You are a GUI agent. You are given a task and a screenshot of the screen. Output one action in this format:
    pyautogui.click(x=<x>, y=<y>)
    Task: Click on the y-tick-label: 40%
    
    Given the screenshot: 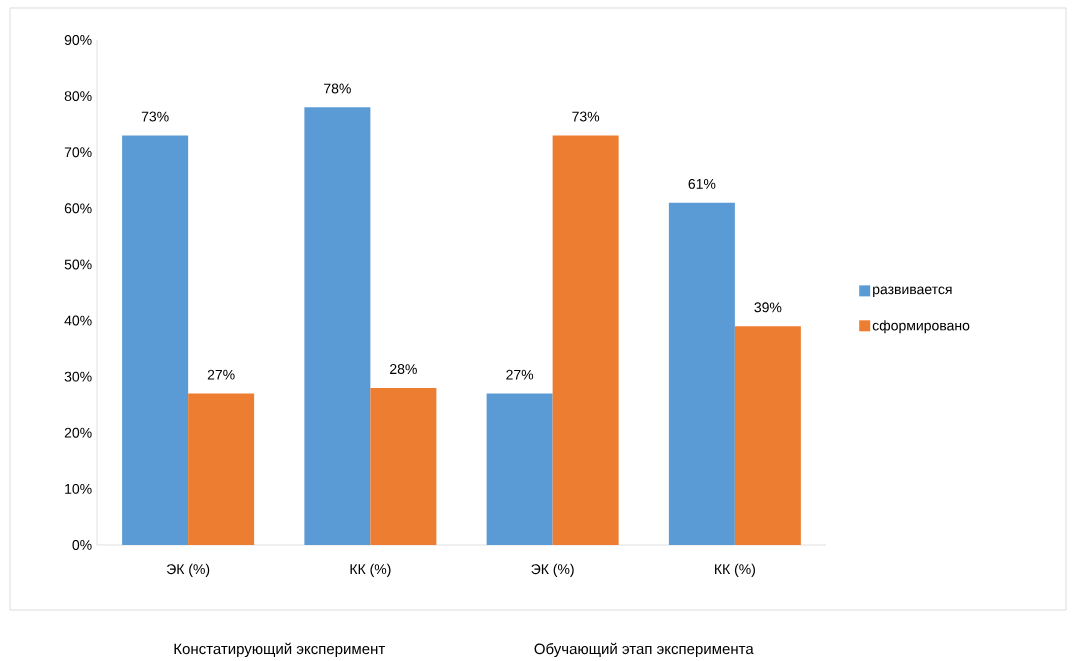 What is the action you would take?
    pyautogui.click(x=78, y=320)
    